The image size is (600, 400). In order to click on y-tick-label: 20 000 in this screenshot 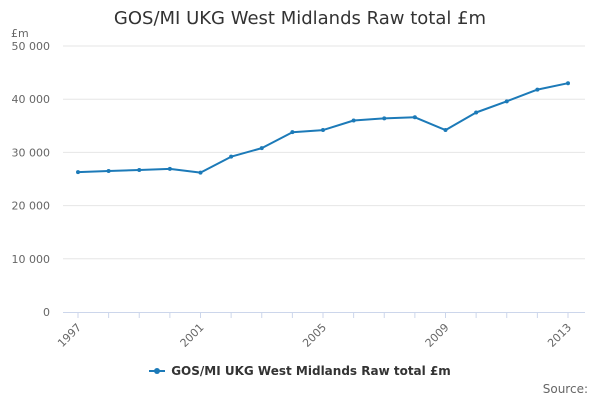, I will do `click(31, 206)`.